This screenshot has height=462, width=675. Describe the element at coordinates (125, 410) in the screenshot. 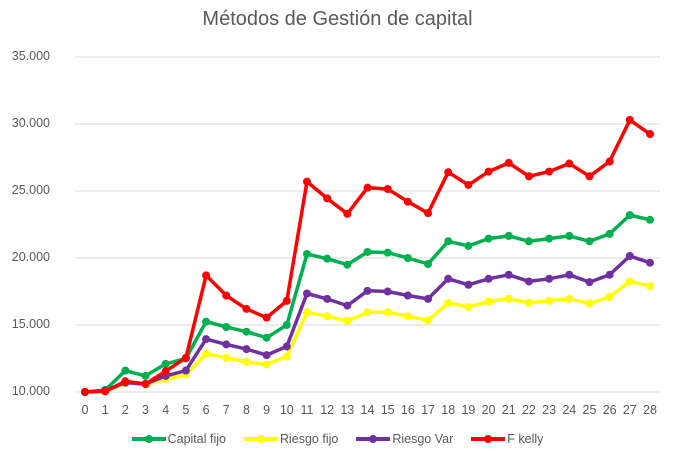

I see `x-tick-label: 2` at that location.